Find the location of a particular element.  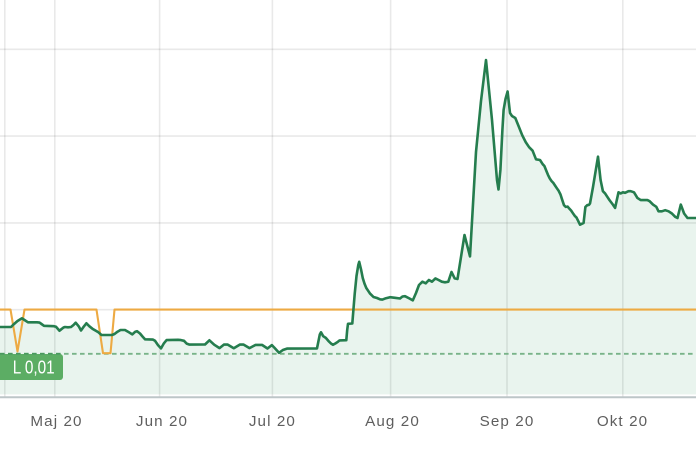

svg-text: Sep 20 is located at coordinates (507, 421).